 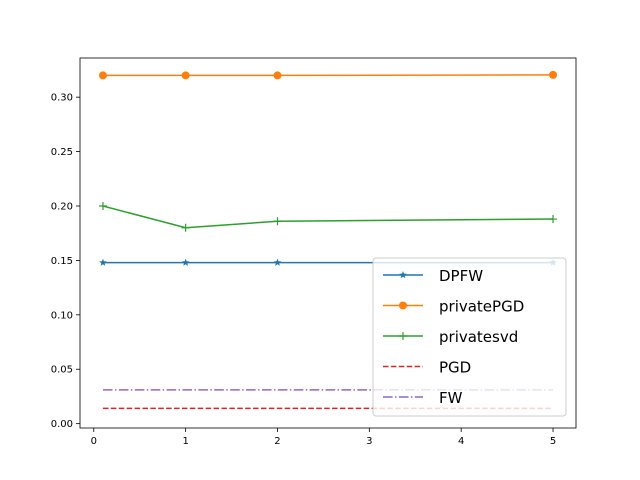 I want to click on series-line-privatePGD, so click(x=328, y=75).